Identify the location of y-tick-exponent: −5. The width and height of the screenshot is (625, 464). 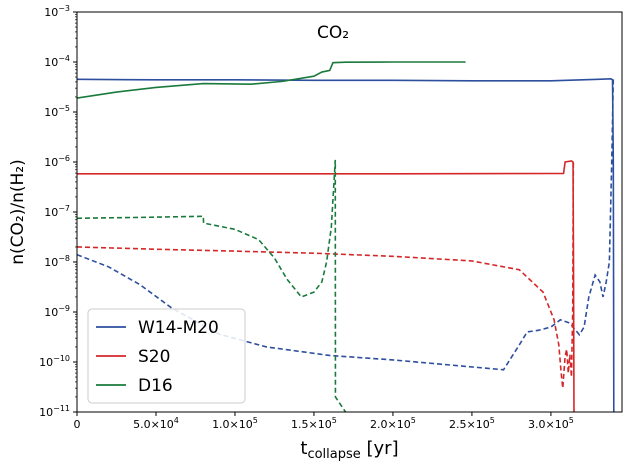
(64, 108).